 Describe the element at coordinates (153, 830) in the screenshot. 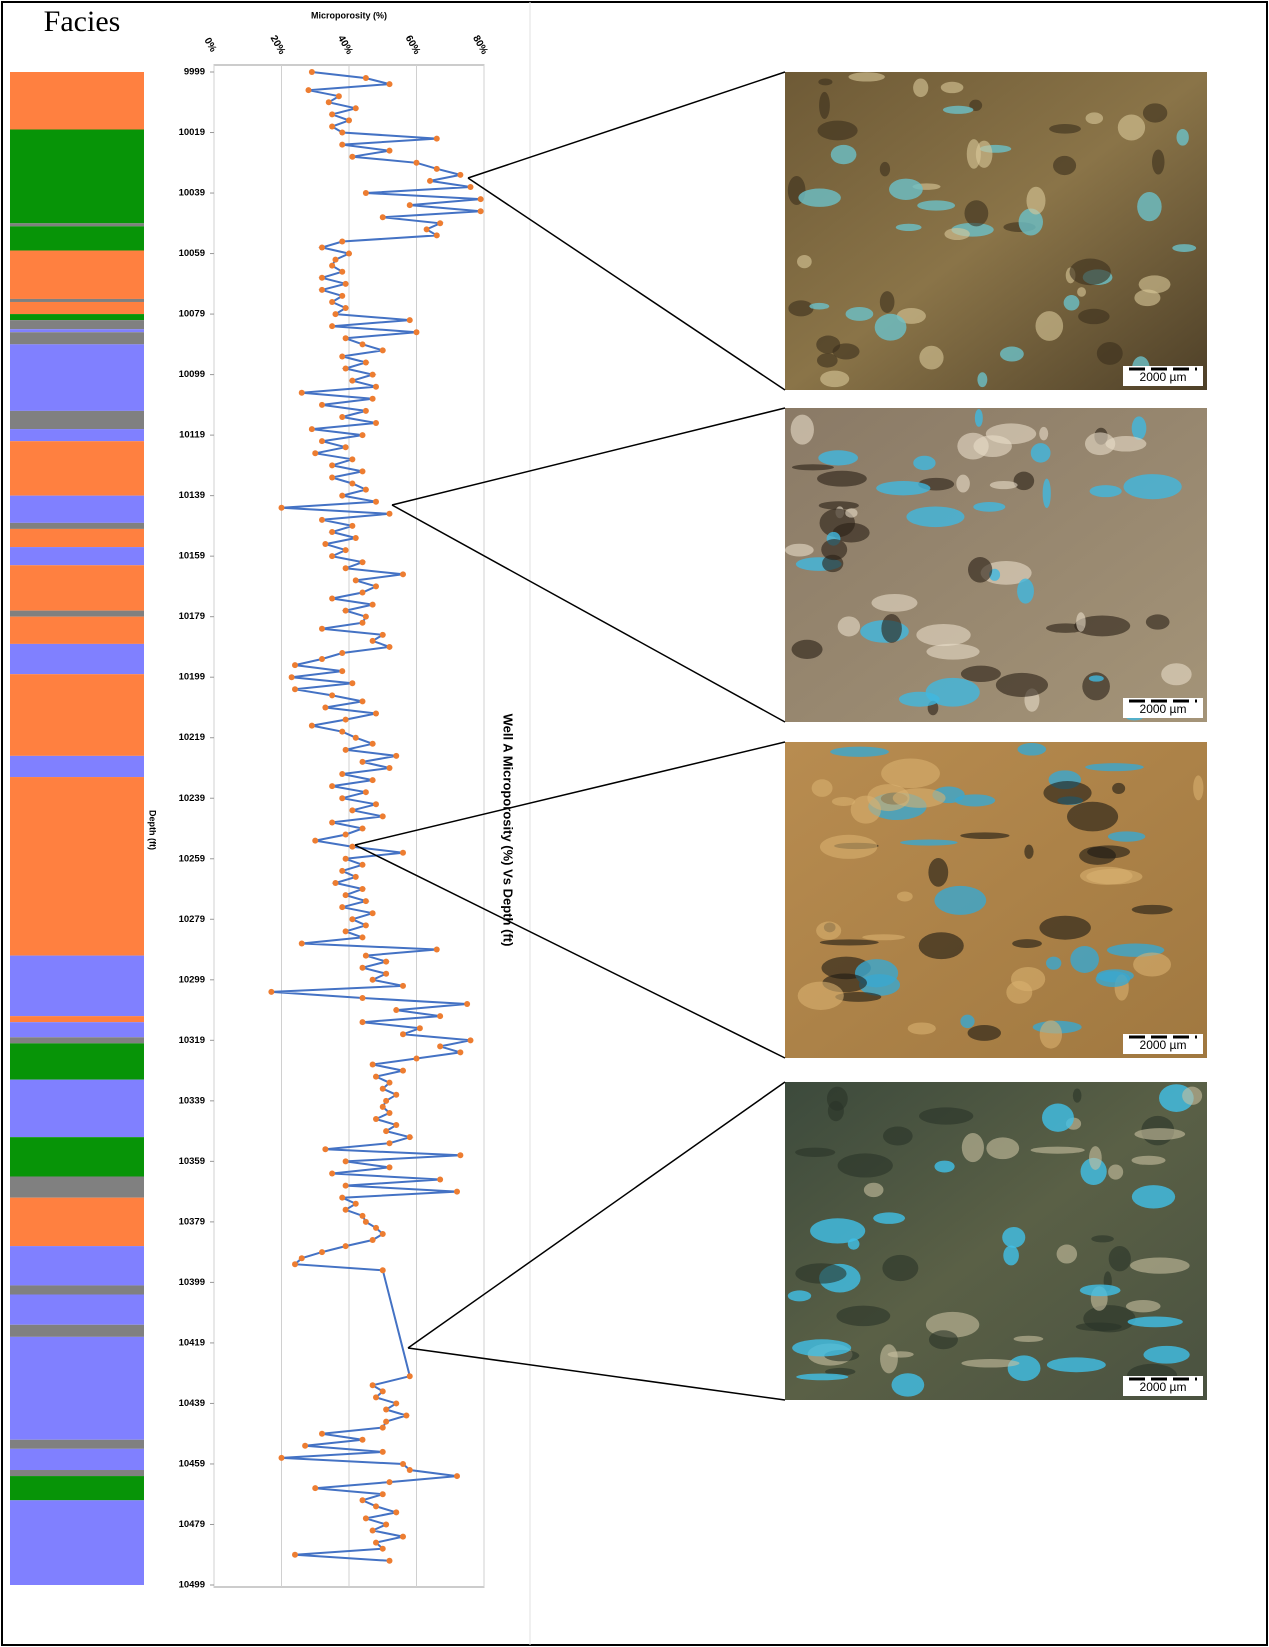

I see `y-axis-title: Depth (ft)` at that location.